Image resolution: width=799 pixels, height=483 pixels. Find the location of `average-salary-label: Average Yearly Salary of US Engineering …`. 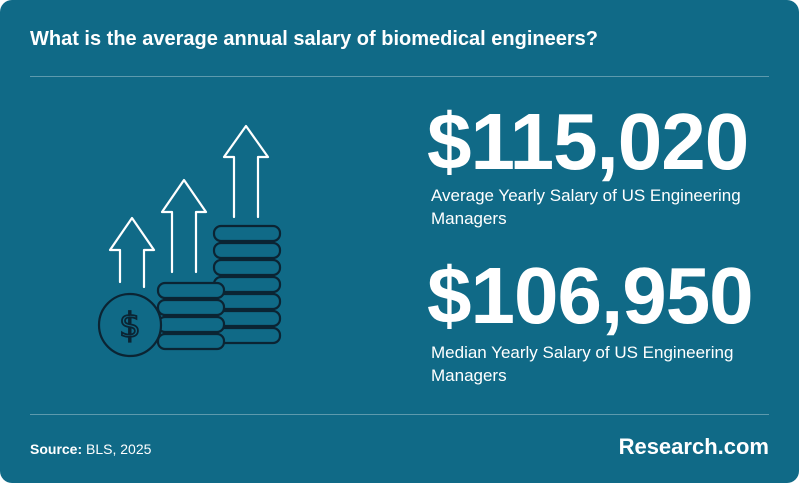

average-salary-label: Average Yearly Salary of US Engineering … is located at coordinates (586, 207).